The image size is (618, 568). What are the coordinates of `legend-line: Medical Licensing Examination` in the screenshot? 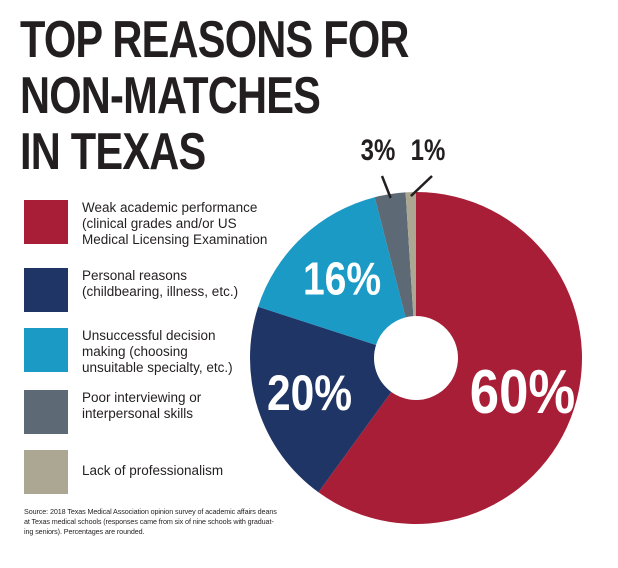 It's located at (175, 239).